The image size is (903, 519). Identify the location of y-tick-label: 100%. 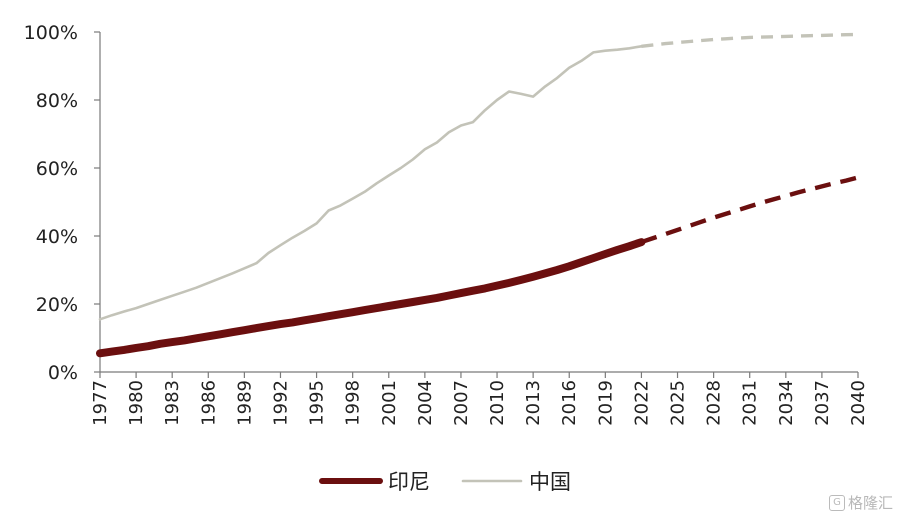
(51, 33).